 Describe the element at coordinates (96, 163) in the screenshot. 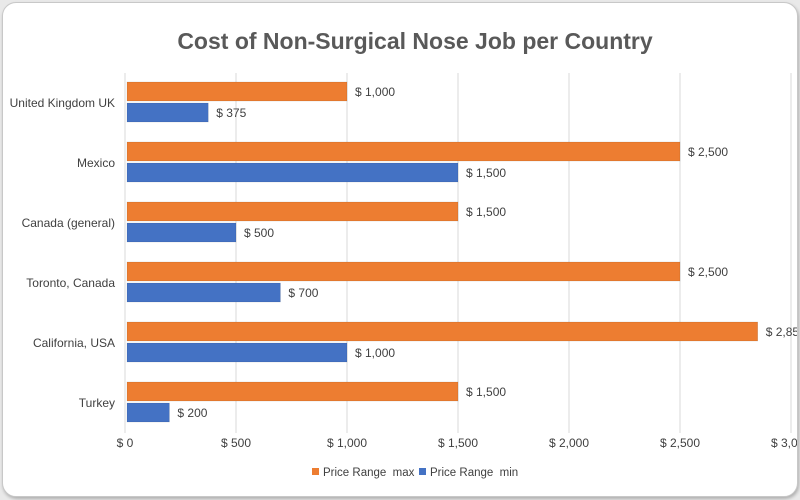

I see `category-label: Mexico` at that location.